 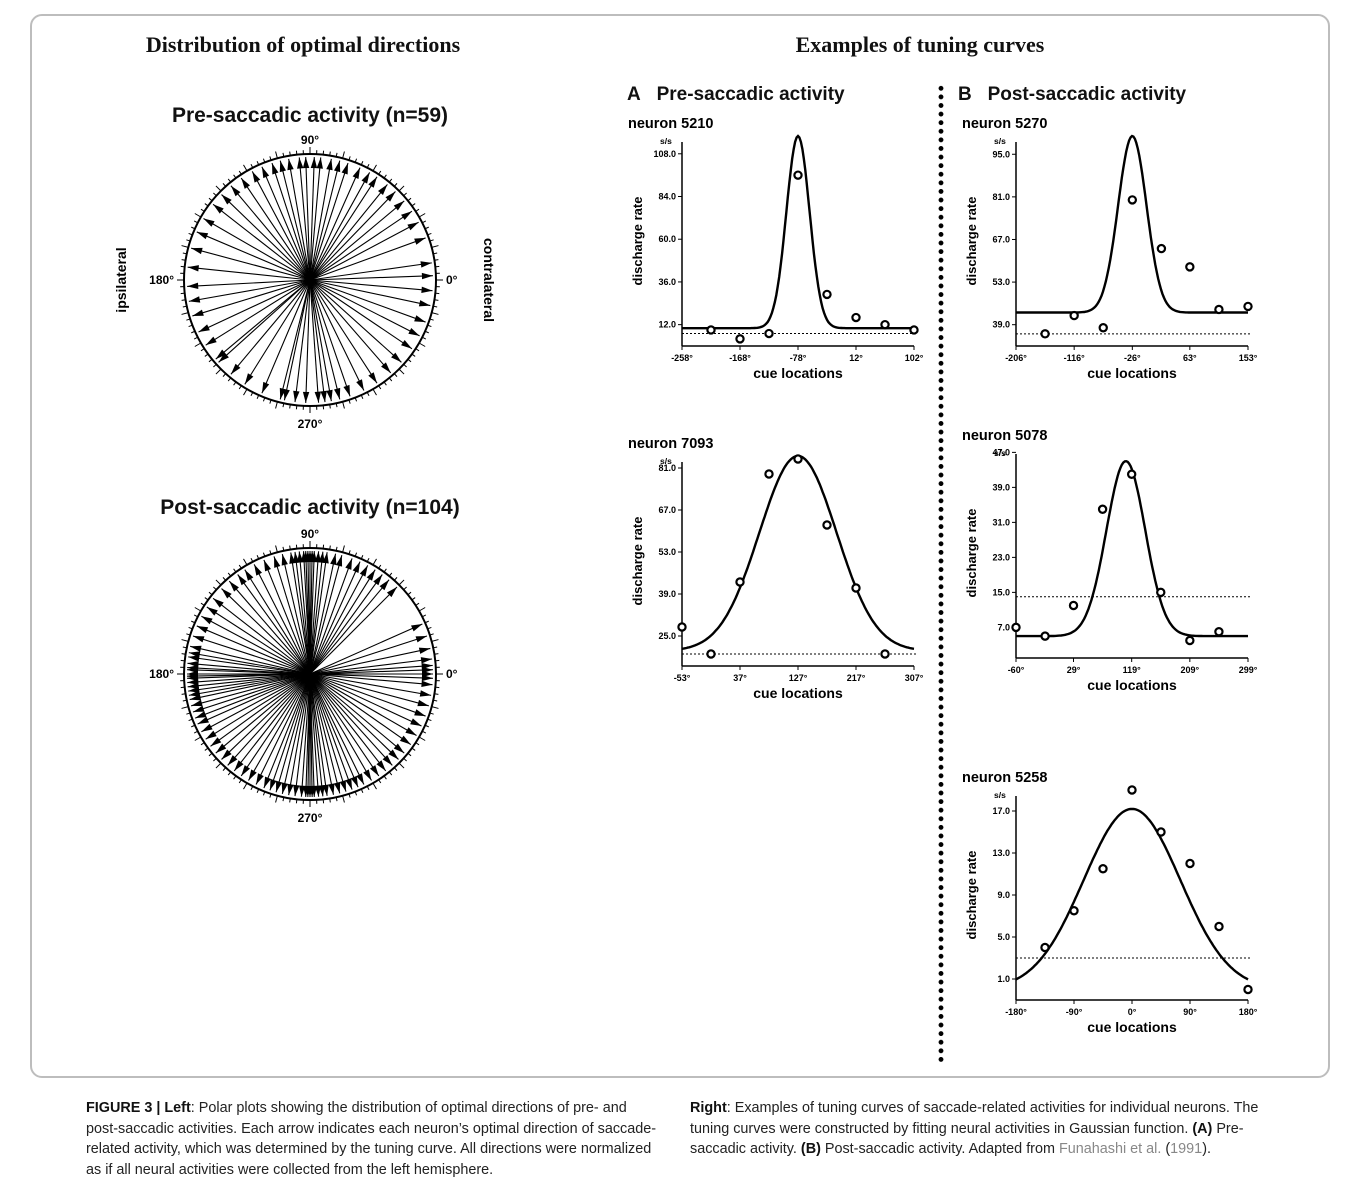 What do you see at coordinates (1110, 1149) in the screenshot?
I see `caption-reference-link: Funahashi et al.` at bounding box center [1110, 1149].